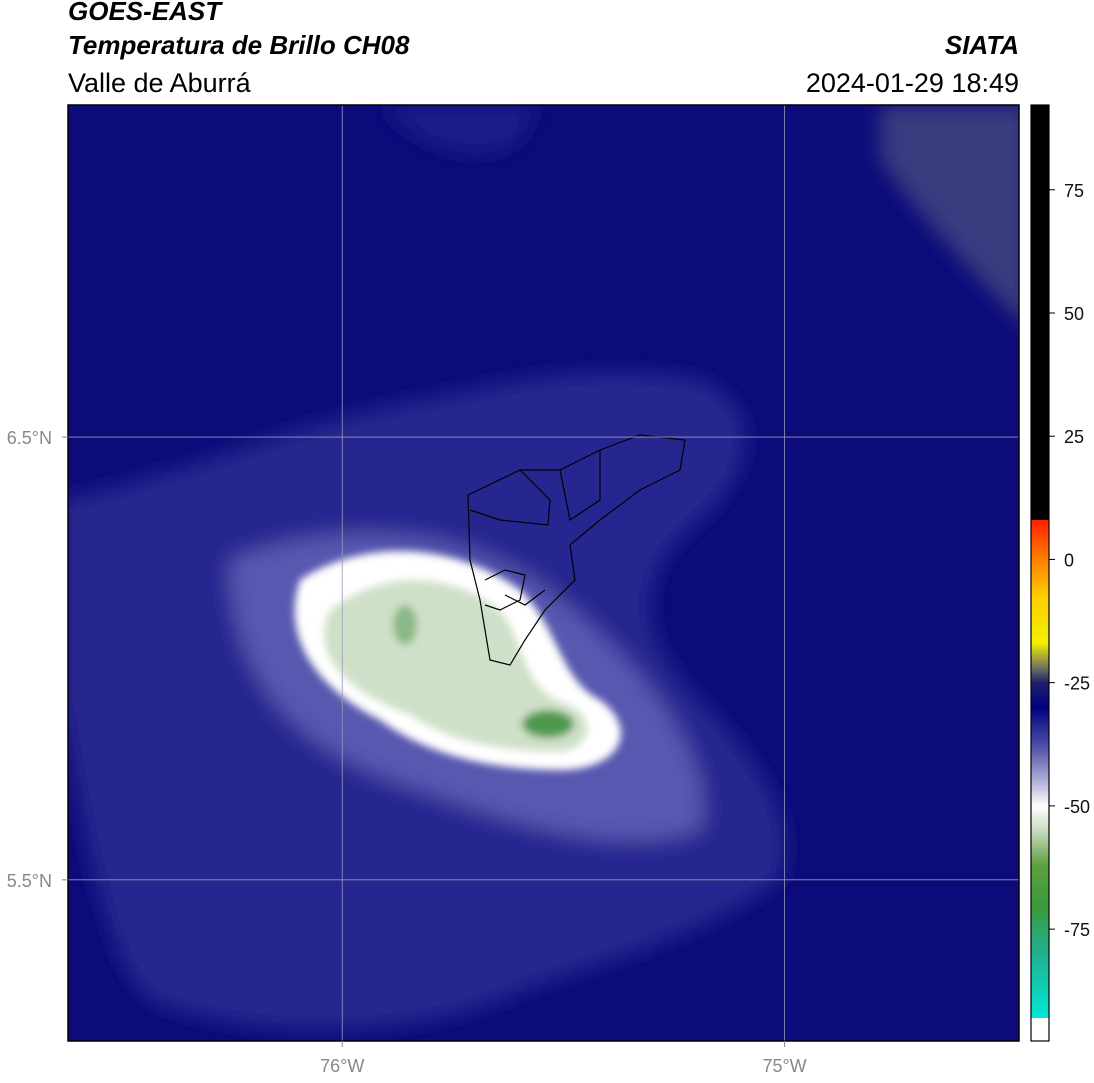  What do you see at coordinates (784, 1066) in the screenshot?
I see `x-tick-label: 75°W` at bounding box center [784, 1066].